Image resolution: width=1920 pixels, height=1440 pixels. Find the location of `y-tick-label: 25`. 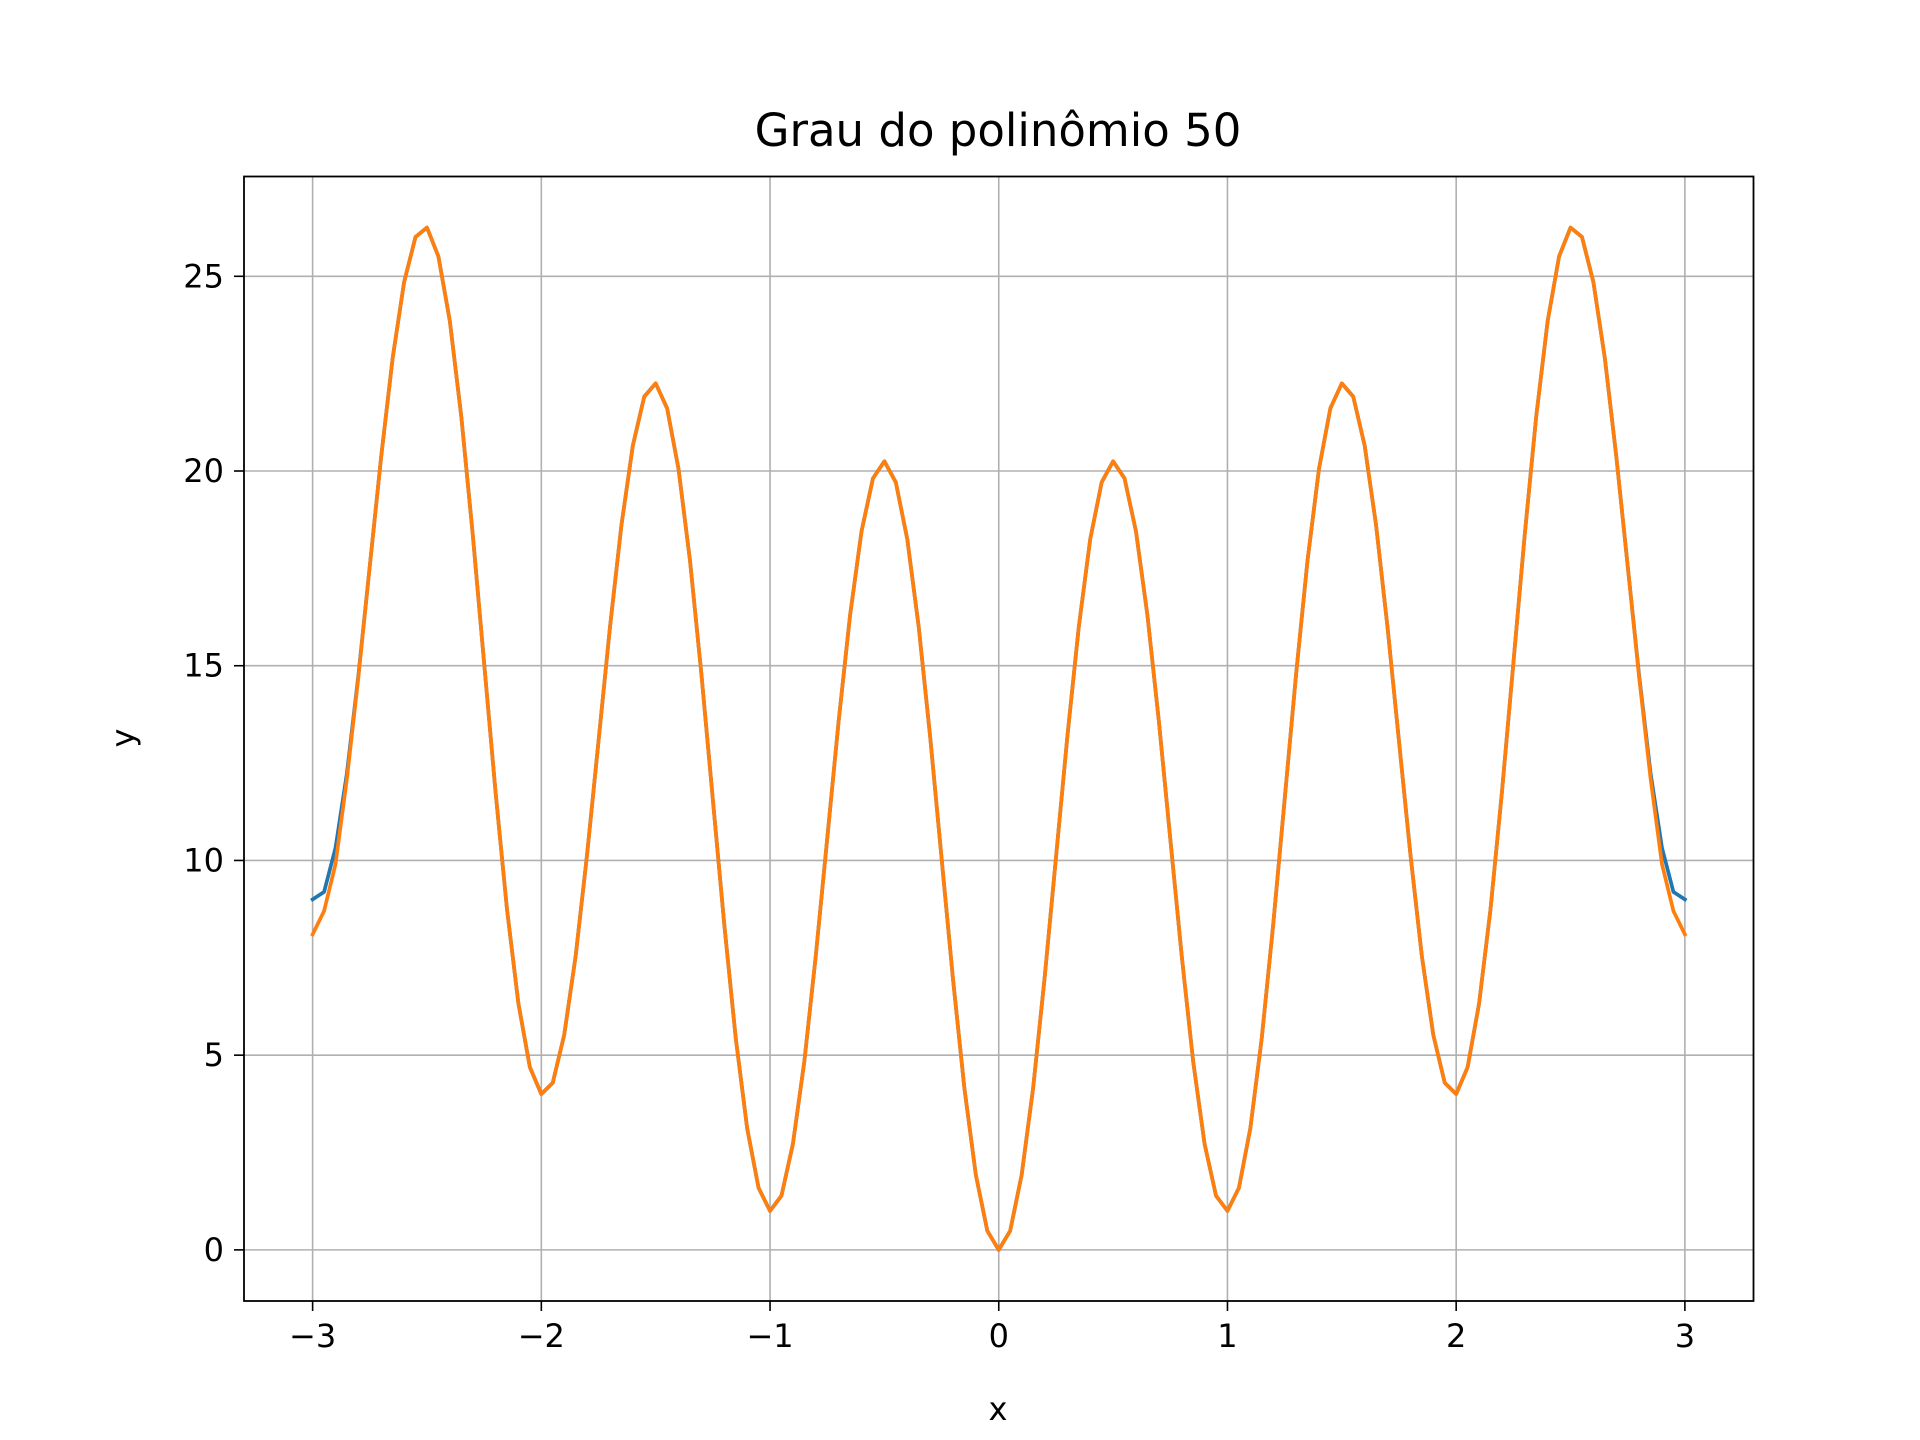

y-tick-label: 25 is located at coordinates (203, 276).